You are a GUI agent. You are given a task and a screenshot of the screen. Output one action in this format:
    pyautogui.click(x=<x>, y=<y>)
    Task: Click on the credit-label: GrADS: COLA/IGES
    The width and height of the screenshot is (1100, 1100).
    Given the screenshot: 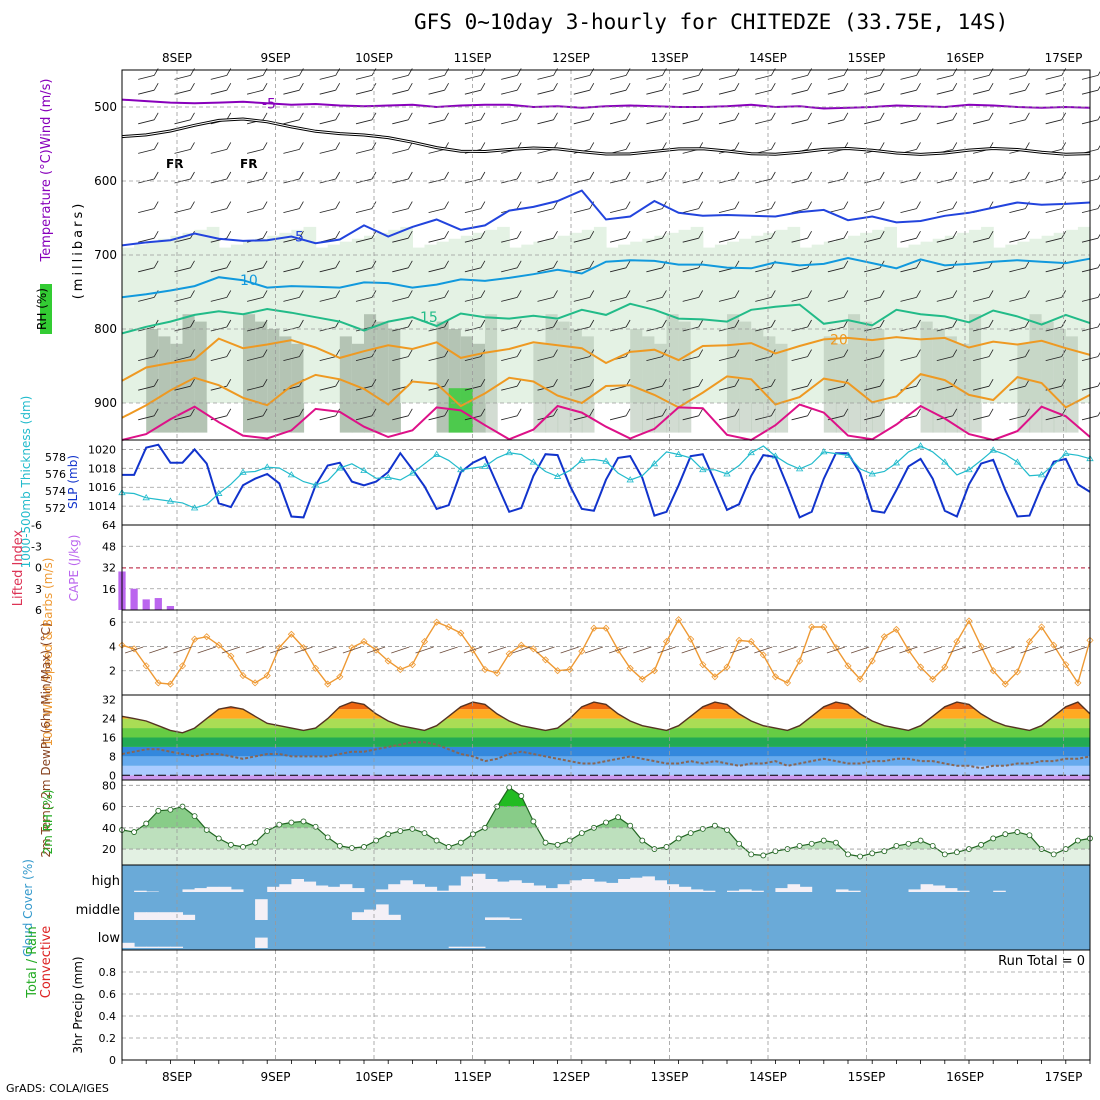 What is the action you would take?
    pyautogui.click(x=57, y=1088)
    